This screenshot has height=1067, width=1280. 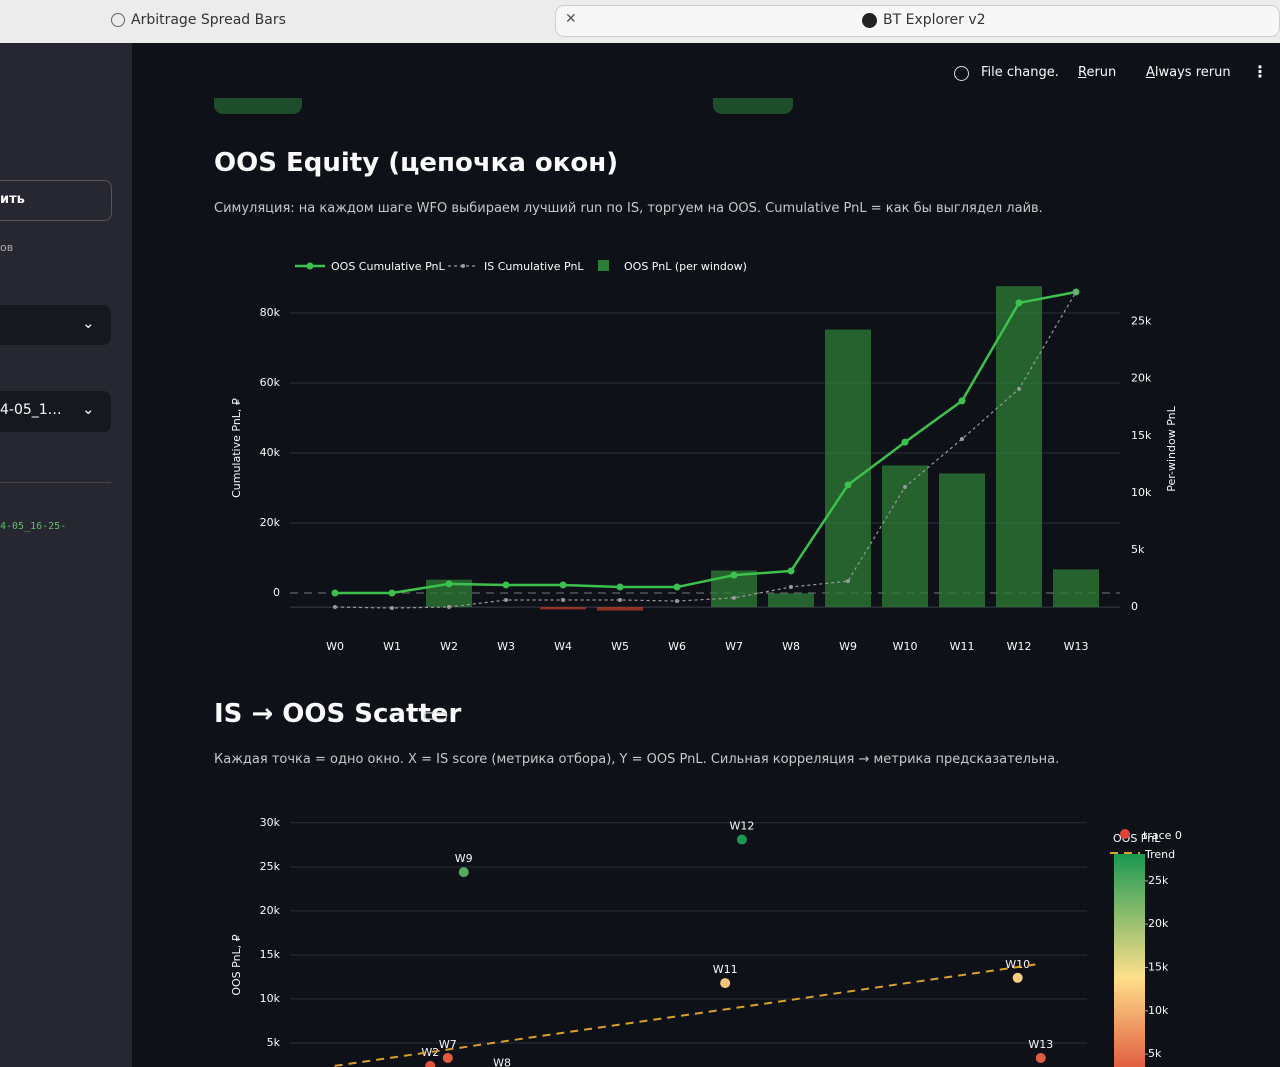 I want to click on tab-icon, so click(x=118, y=20).